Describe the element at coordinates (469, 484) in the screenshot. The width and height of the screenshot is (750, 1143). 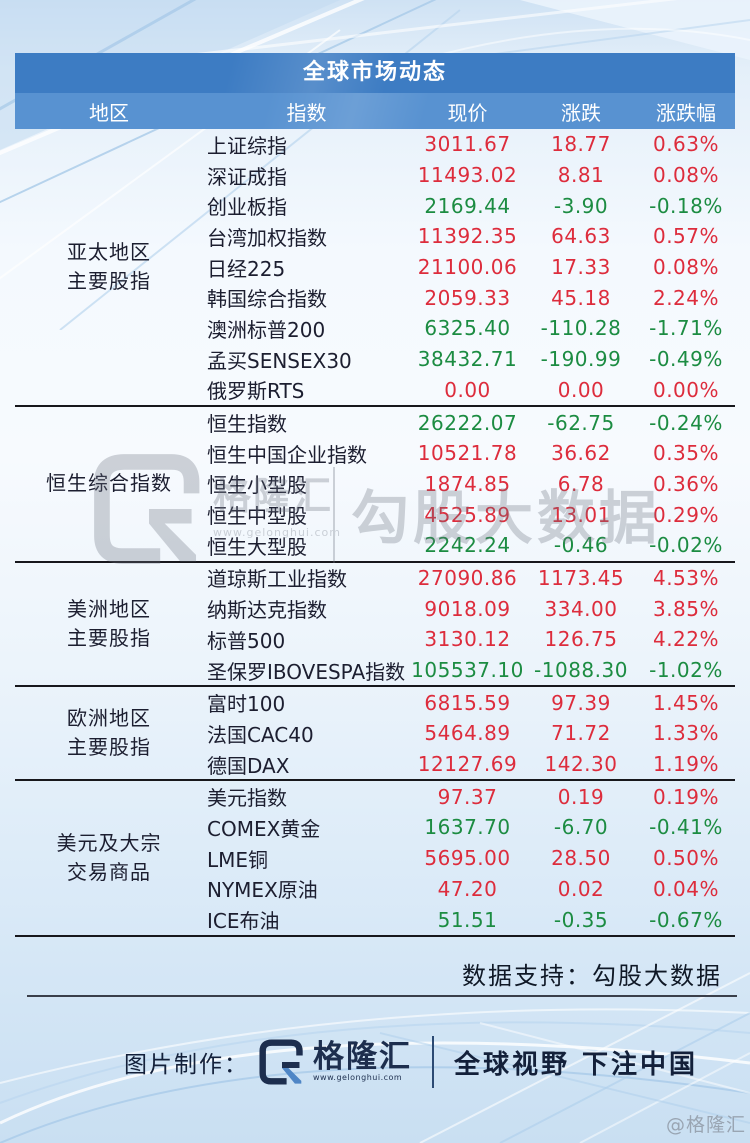
I see `table-row: 恒生小型股 1874.85 6.78 0.36%` at that location.